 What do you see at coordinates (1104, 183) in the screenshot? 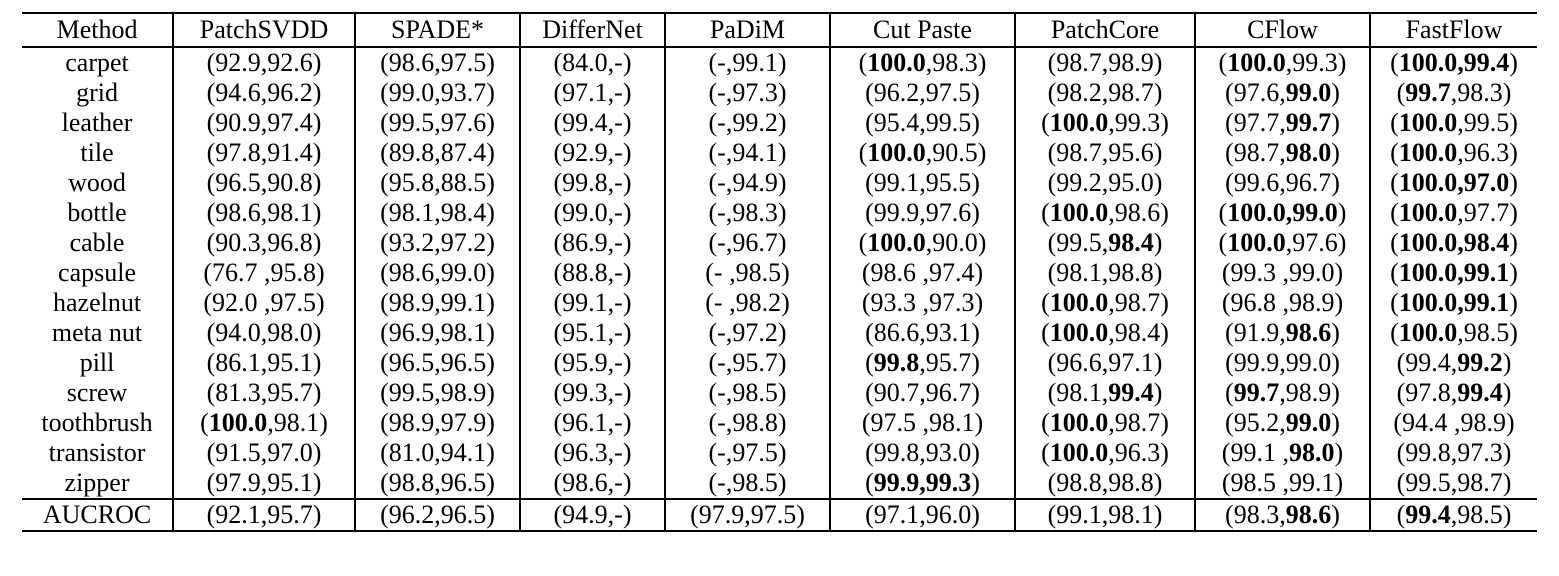
I see `cell-wood-patchcore: (99.2,95.0)` at bounding box center [1104, 183].